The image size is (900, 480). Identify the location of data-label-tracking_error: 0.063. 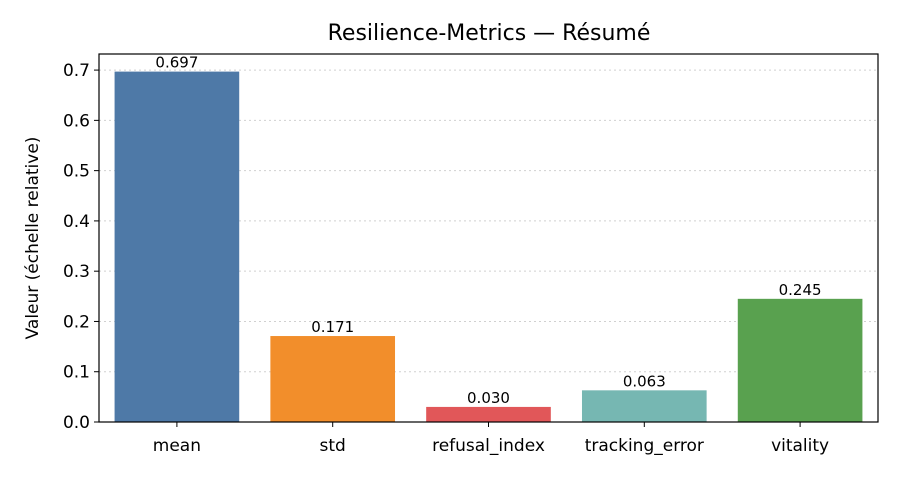
(644, 381).